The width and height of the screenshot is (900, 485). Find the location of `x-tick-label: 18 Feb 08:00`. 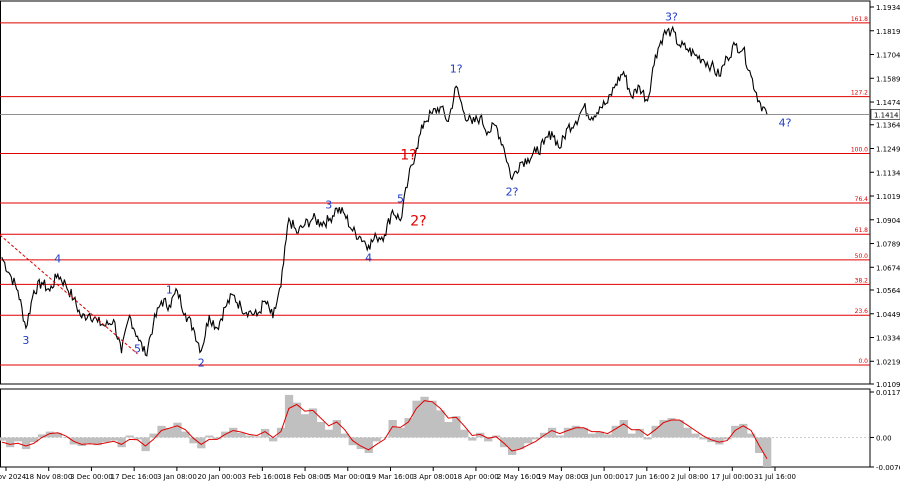

x-tick-label: 18 Feb 08:00 is located at coordinates (305, 477).